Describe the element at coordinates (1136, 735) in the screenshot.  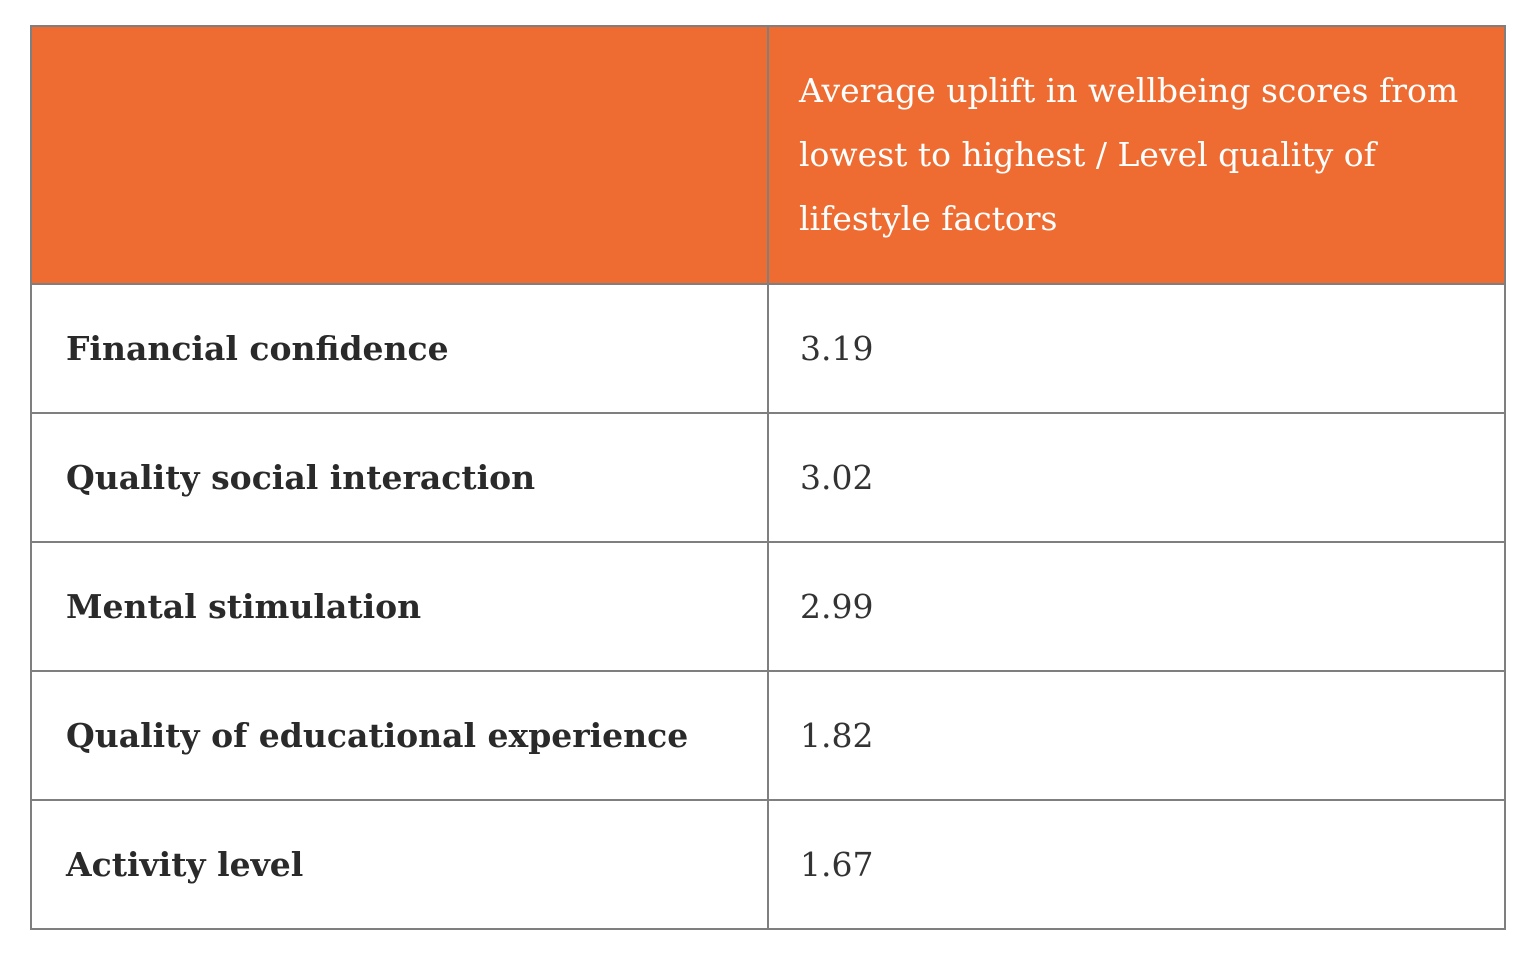
I see `uplift-value: 1.82` at that location.